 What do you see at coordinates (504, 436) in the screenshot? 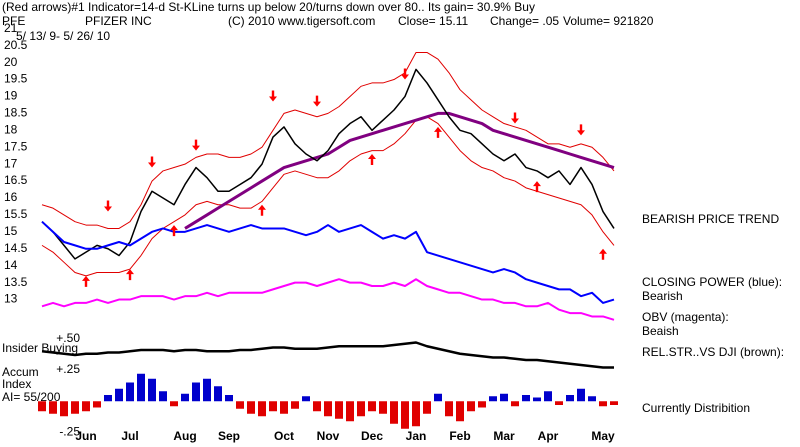
I see `x-tick-label: Mar` at bounding box center [504, 436].